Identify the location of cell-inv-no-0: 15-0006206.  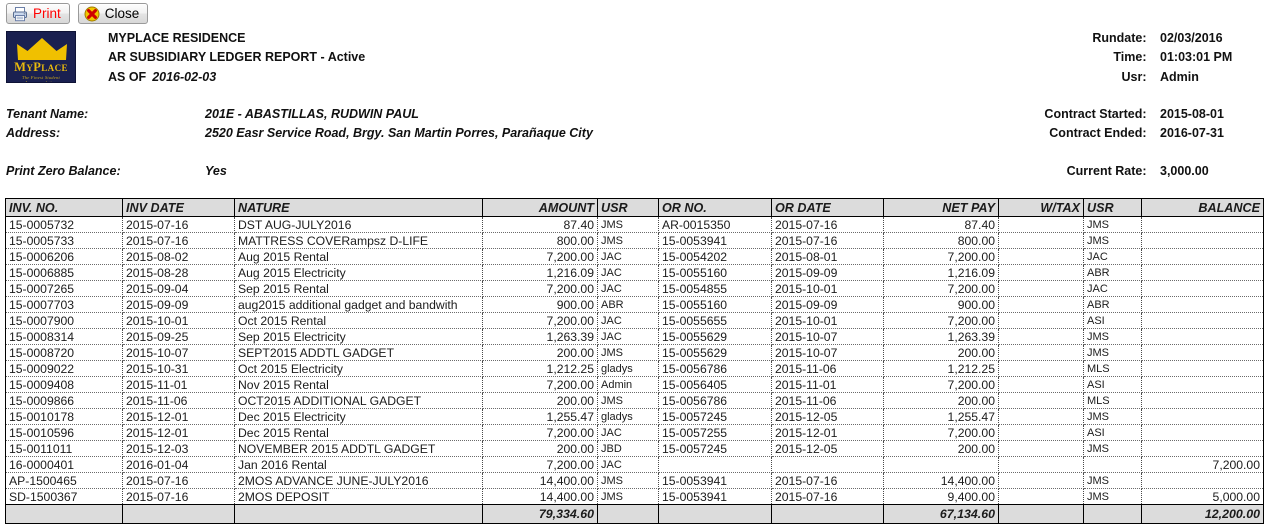
(64, 256).